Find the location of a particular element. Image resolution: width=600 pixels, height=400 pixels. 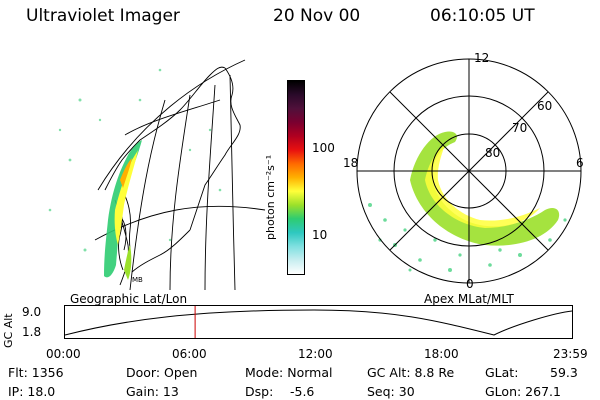

colorbar-unit-label: photon cm⁻²s⁻¹ is located at coordinates (270, 197).